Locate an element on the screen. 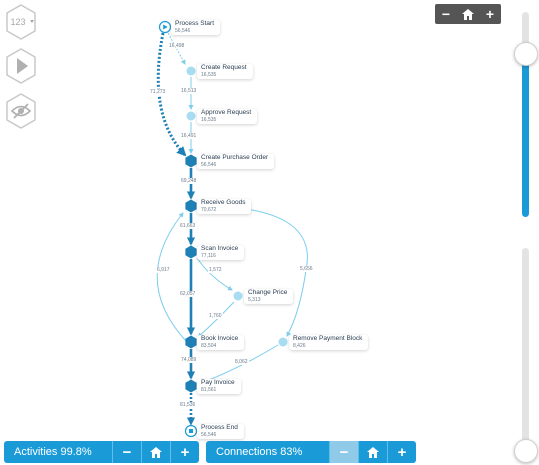  node-card-start: Process Start 56,546 is located at coordinates (196, 27).